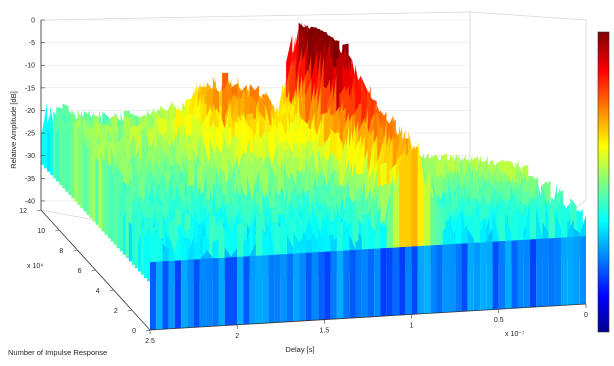  I want to click on y-exponent-label: x 10⁴, so click(35, 266).